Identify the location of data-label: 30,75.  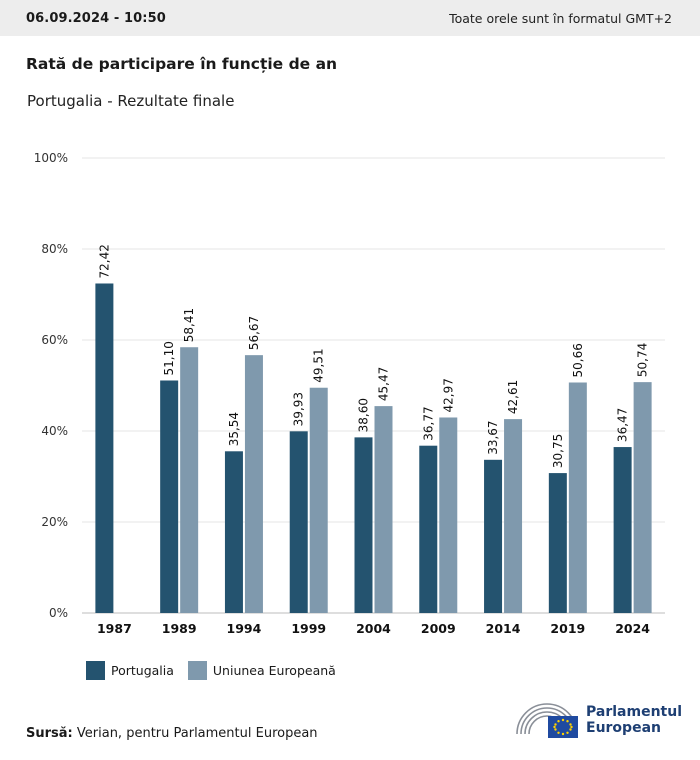
(558, 451).